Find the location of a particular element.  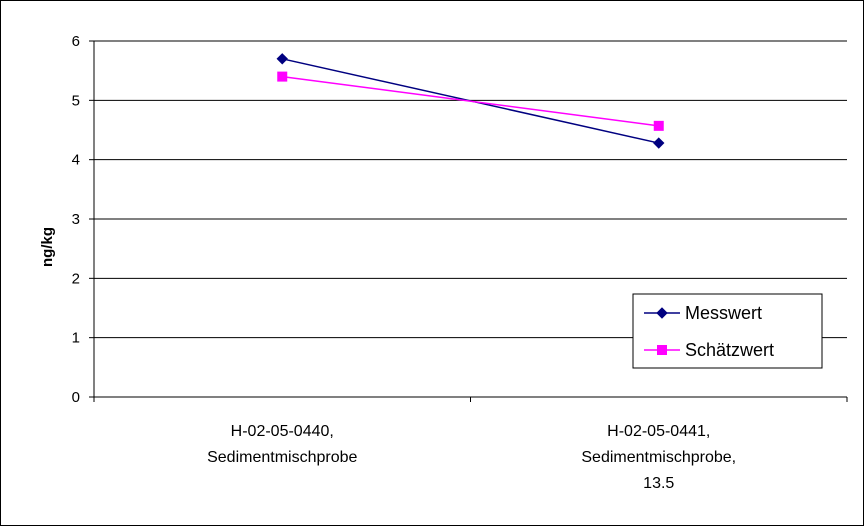

legend: Messwert Schätzwert is located at coordinates (727, 331).